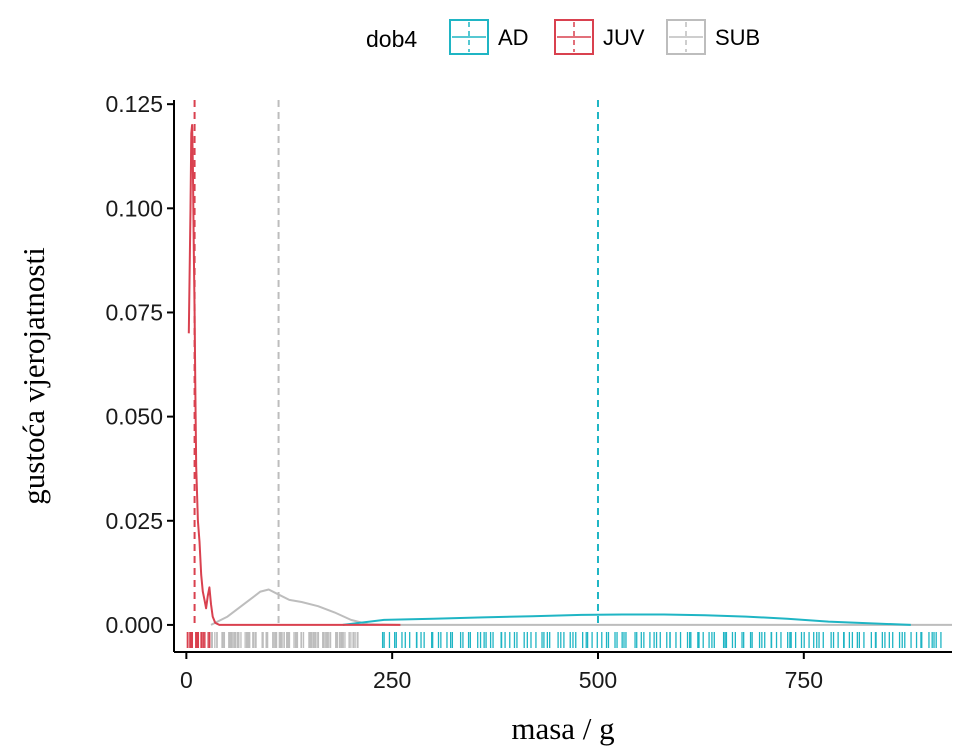  Describe the element at coordinates (391, 39) in the screenshot. I see `legend-title: dob4` at that location.